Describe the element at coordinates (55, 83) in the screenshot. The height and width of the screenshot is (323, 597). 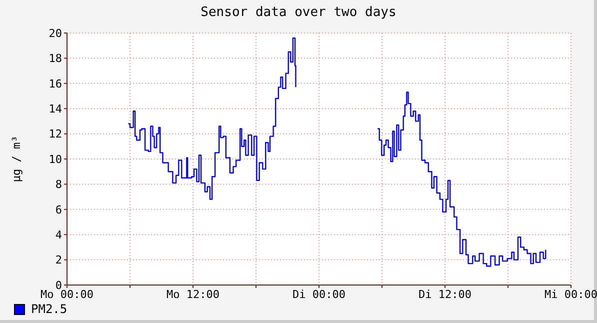
I see `y-tick-label: 16` at that location.